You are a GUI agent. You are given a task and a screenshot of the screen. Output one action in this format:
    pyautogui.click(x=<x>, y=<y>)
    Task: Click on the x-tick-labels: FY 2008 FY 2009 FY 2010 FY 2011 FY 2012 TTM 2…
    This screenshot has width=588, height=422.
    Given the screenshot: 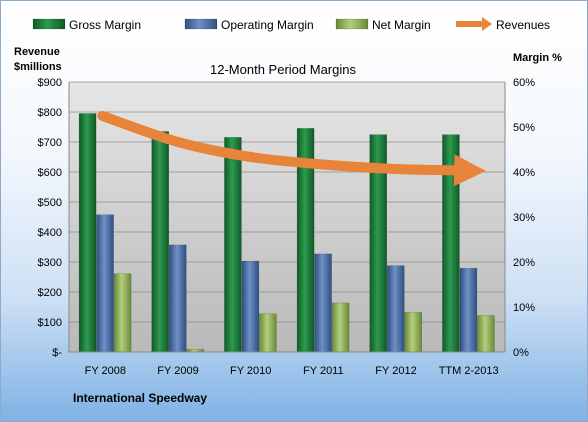 What is the action you would take?
    pyautogui.click(x=292, y=371)
    